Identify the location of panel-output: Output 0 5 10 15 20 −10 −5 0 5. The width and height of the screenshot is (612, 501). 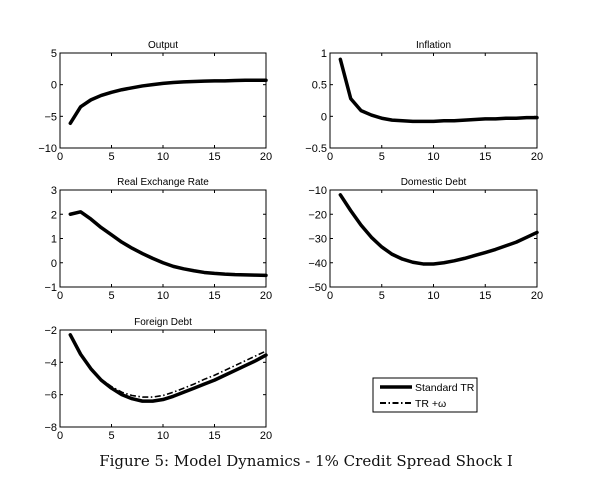
(155, 101).